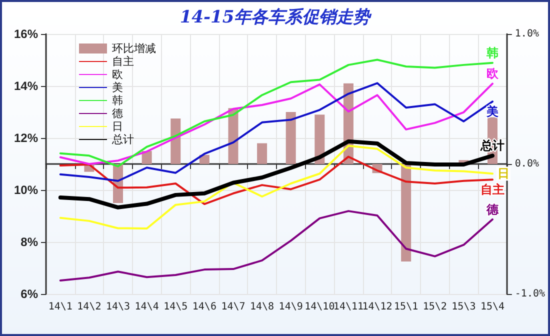 The width and height of the screenshot is (550, 336). Describe the element at coordinates (204, 307) in the screenshot. I see `x-tick-label: 14\6` at that location.